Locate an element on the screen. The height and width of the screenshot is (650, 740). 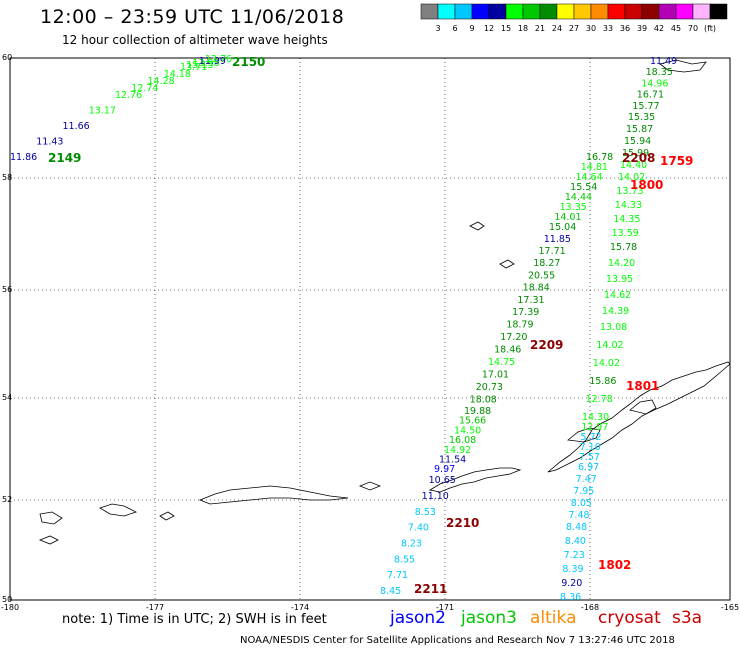
track-a-value: 18.79 is located at coordinates (519, 325).